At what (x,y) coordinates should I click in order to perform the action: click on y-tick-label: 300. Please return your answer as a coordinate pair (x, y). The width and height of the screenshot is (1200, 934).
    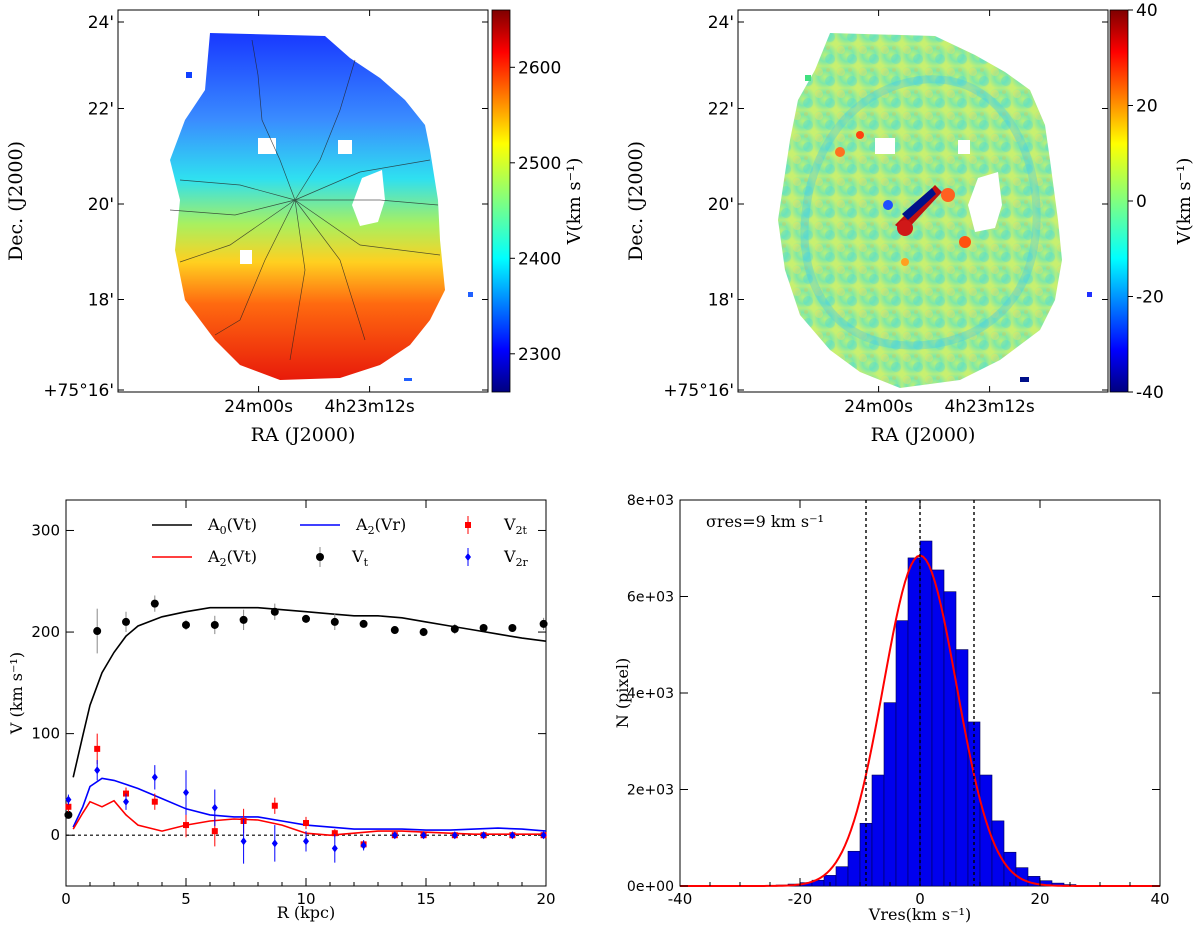
    Looking at the image, I should click on (45, 530).